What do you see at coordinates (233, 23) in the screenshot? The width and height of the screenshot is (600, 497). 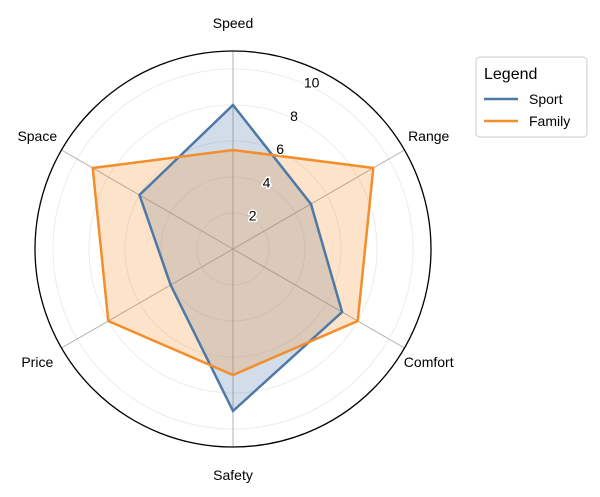 I see `axis-label-speed: Speed` at bounding box center [233, 23].